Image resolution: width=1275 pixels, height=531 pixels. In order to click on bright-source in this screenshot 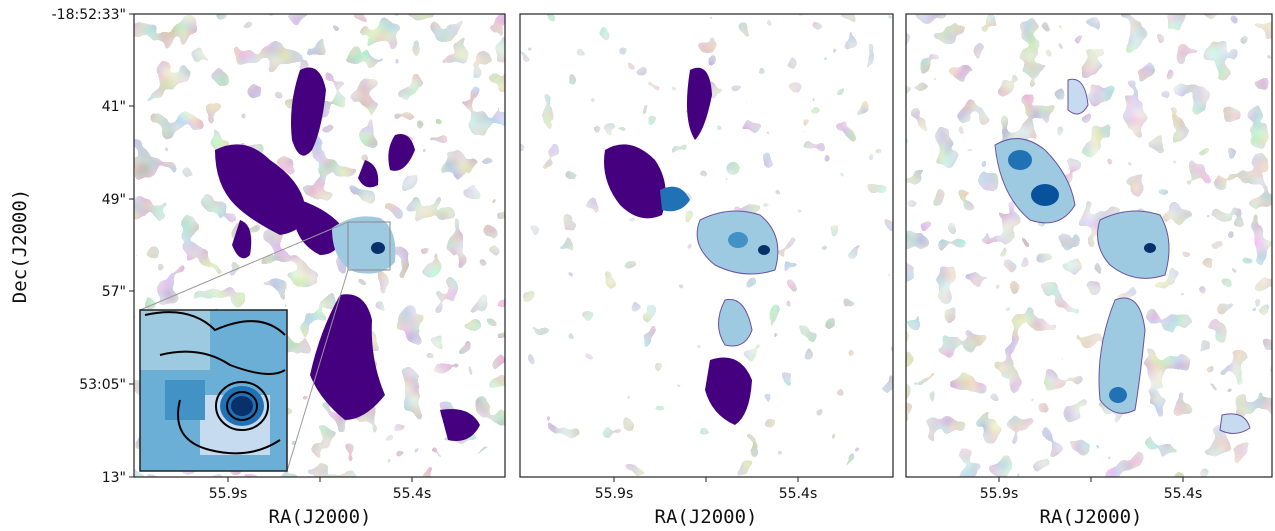, I will do `click(378, 248)`.